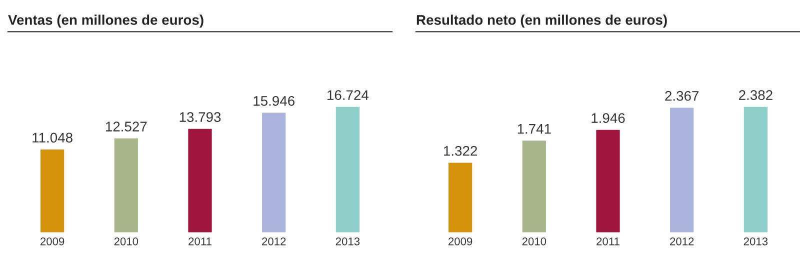 The height and width of the screenshot is (264, 800). Describe the element at coordinates (755, 95) in the screenshot. I see `data-label: 2.382` at that location.